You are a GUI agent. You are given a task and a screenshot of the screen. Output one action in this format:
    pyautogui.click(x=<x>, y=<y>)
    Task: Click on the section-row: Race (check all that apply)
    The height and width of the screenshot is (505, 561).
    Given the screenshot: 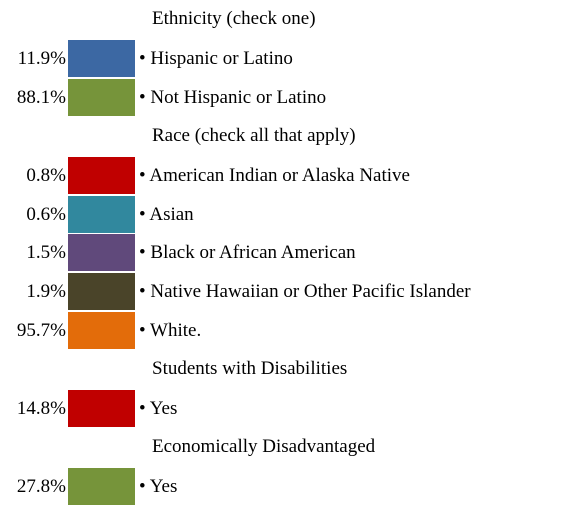 What is the action you would take?
    pyautogui.click(x=280, y=136)
    